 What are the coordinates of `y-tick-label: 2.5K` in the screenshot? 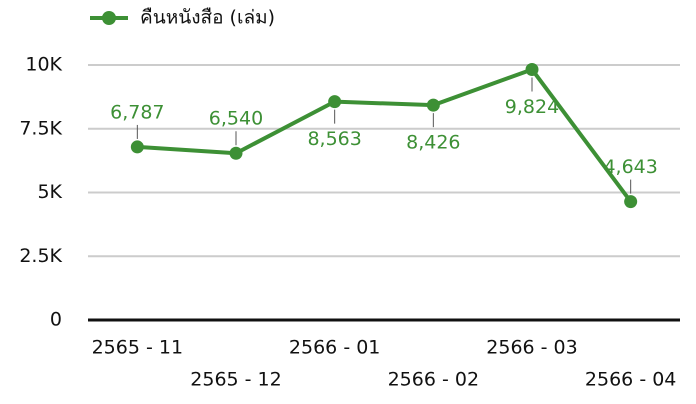 It's located at (40, 256).